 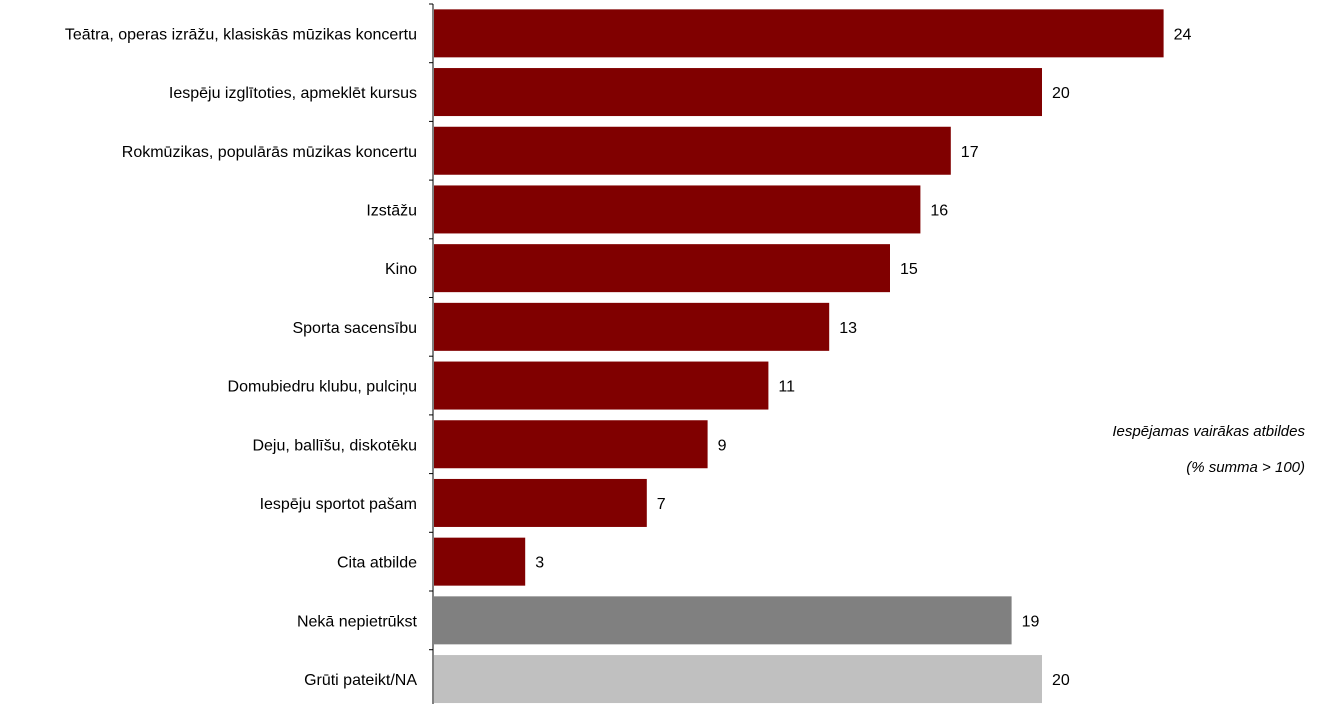 What do you see at coordinates (354, 328) in the screenshot?
I see `category-label: Sporta sacensību` at bounding box center [354, 328].